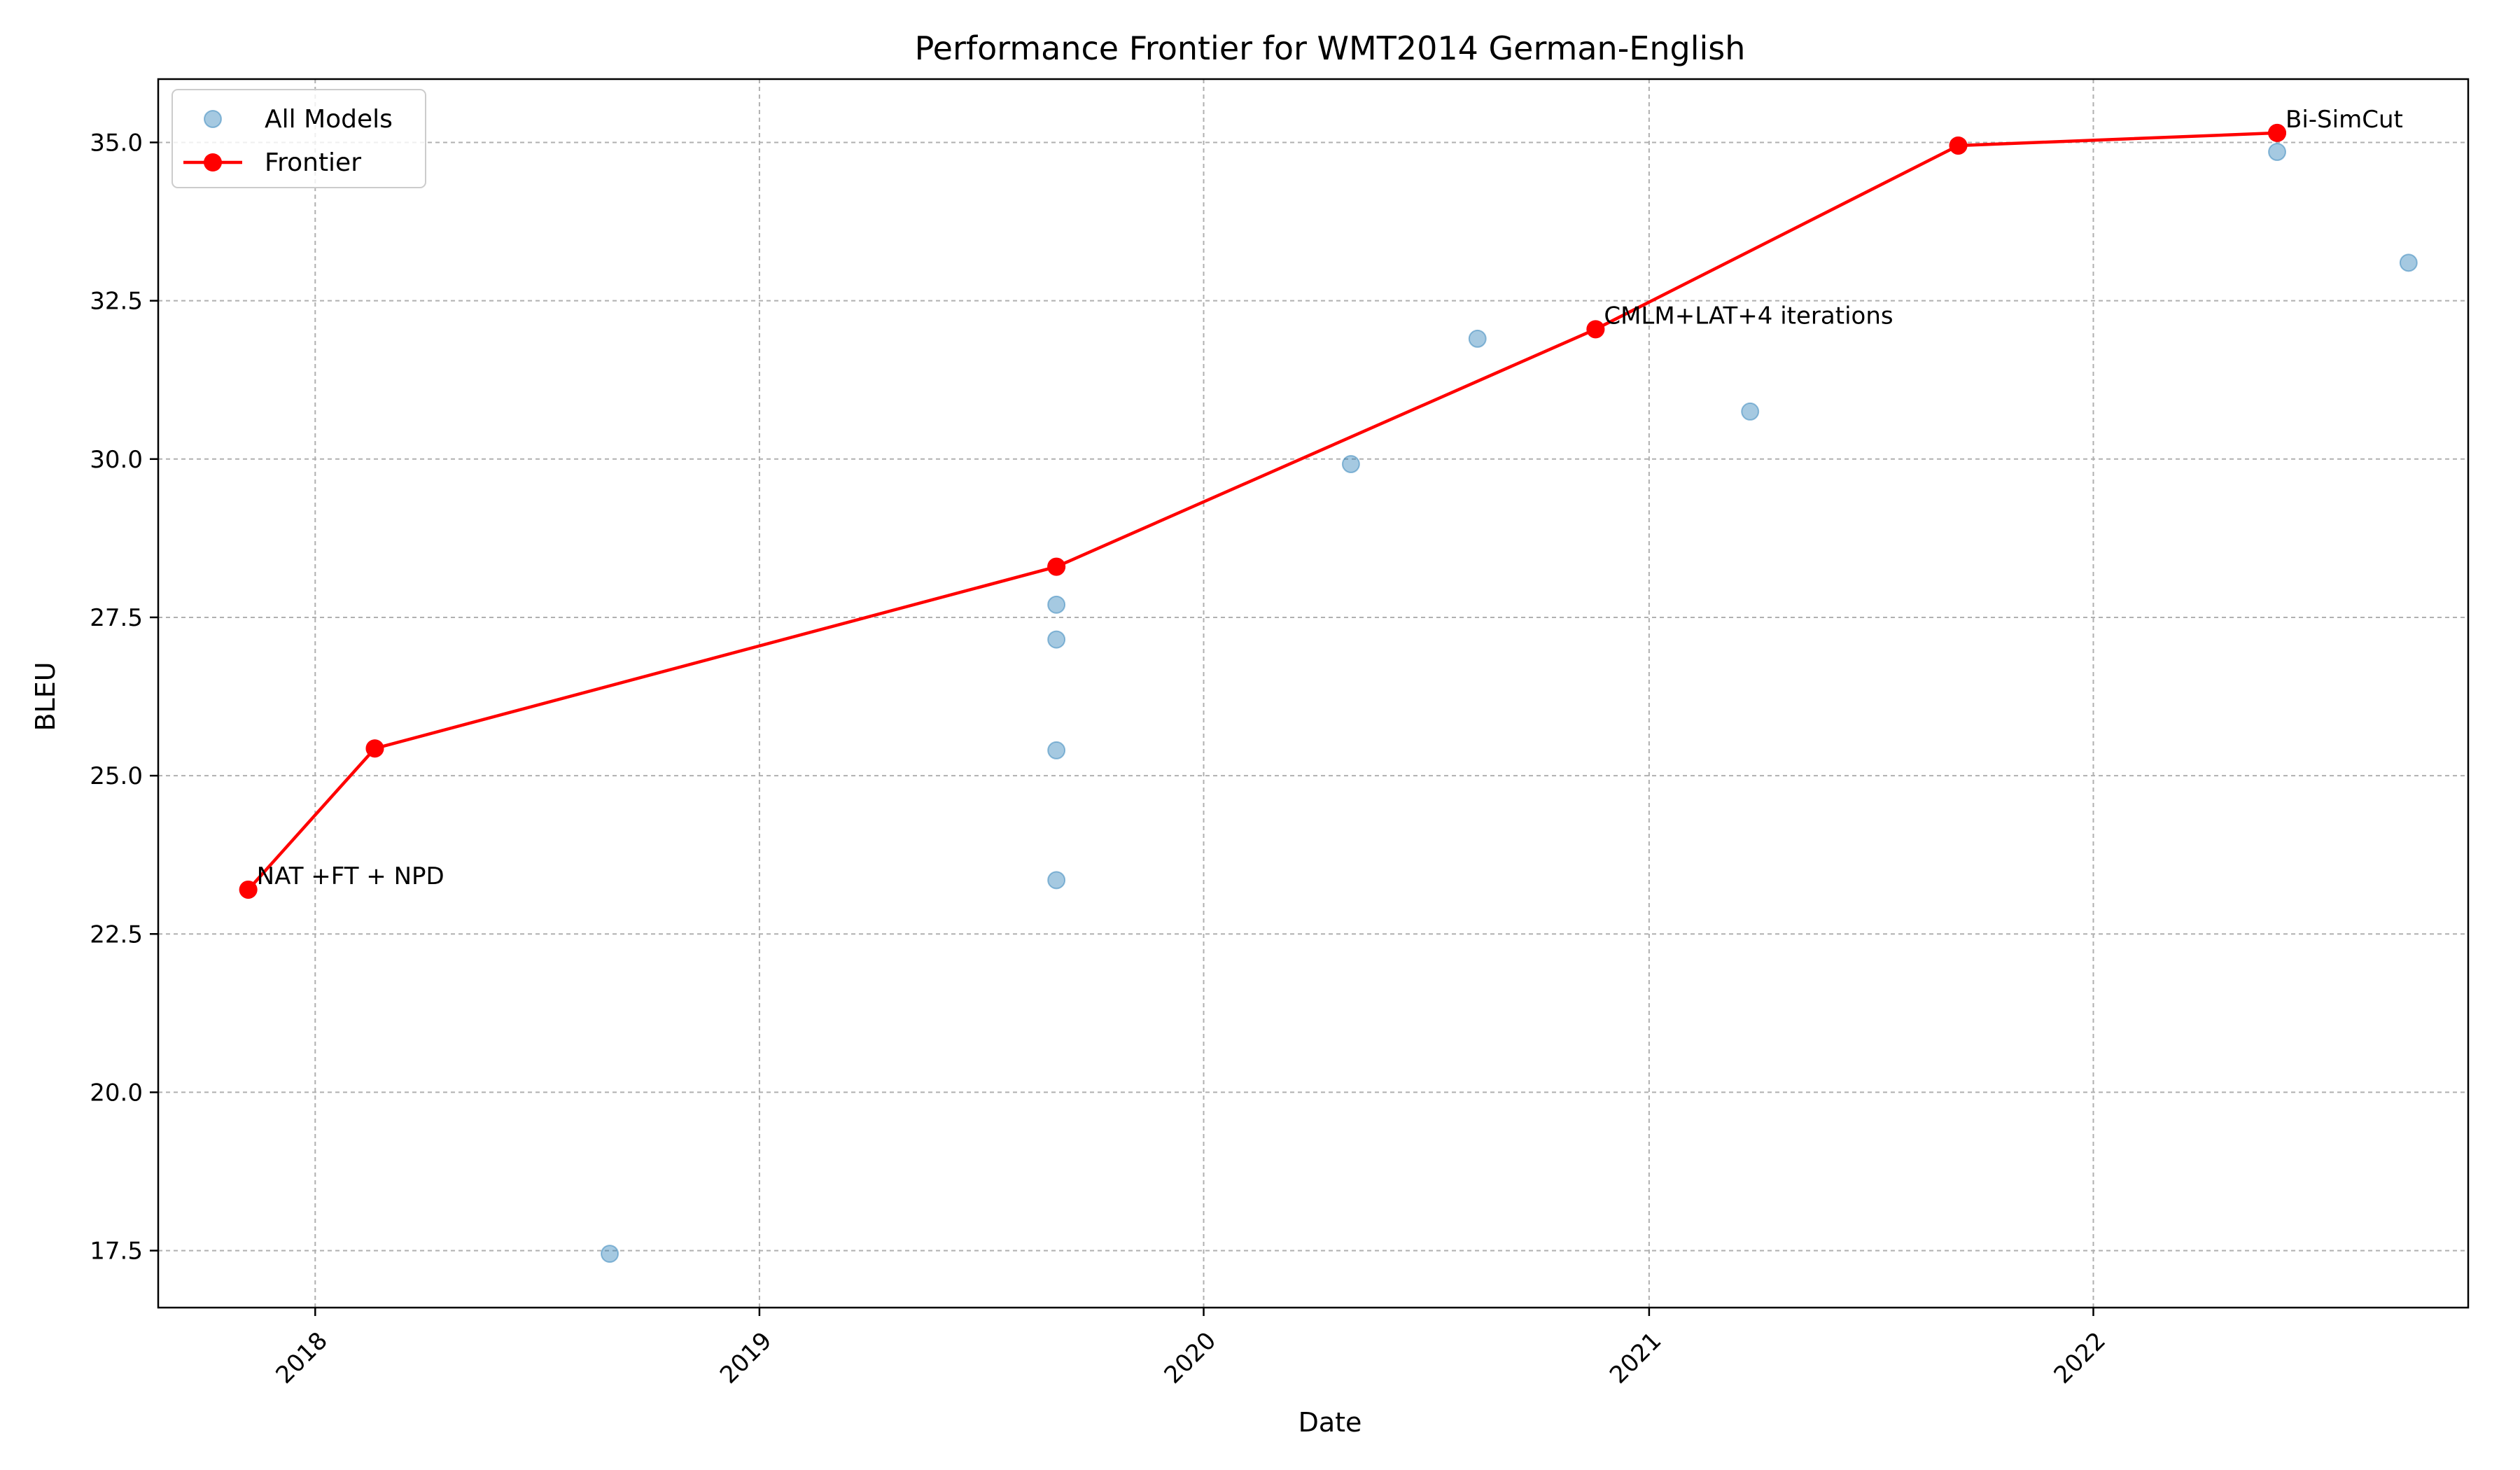 This screenshot has height=1470, width=2520. I want to click on y-tick-label: 22.5, so click(116, 934).